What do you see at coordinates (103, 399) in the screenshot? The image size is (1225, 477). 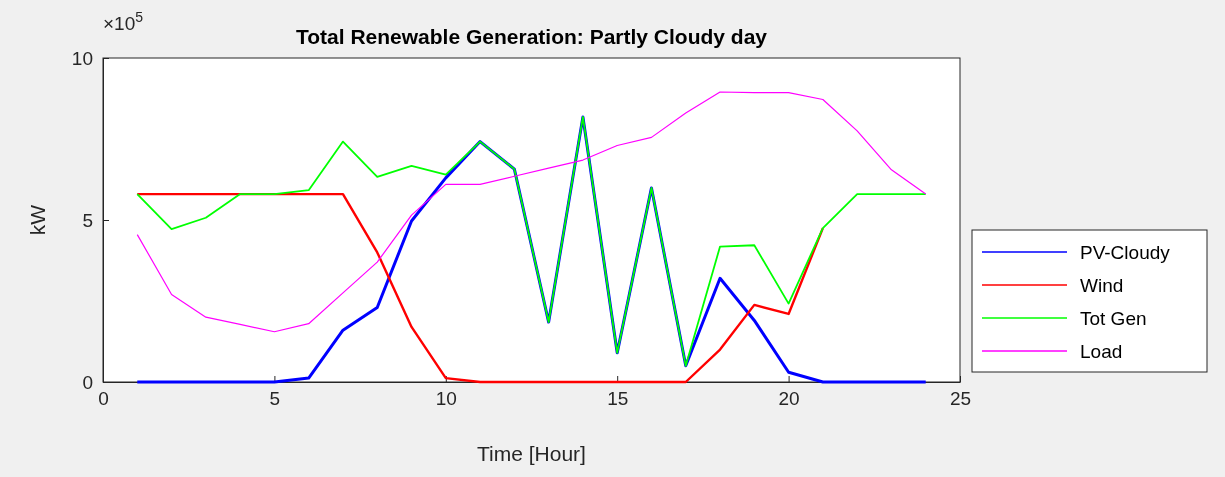 I see `x-tick-label: 0` at bounding box center [103, 399].